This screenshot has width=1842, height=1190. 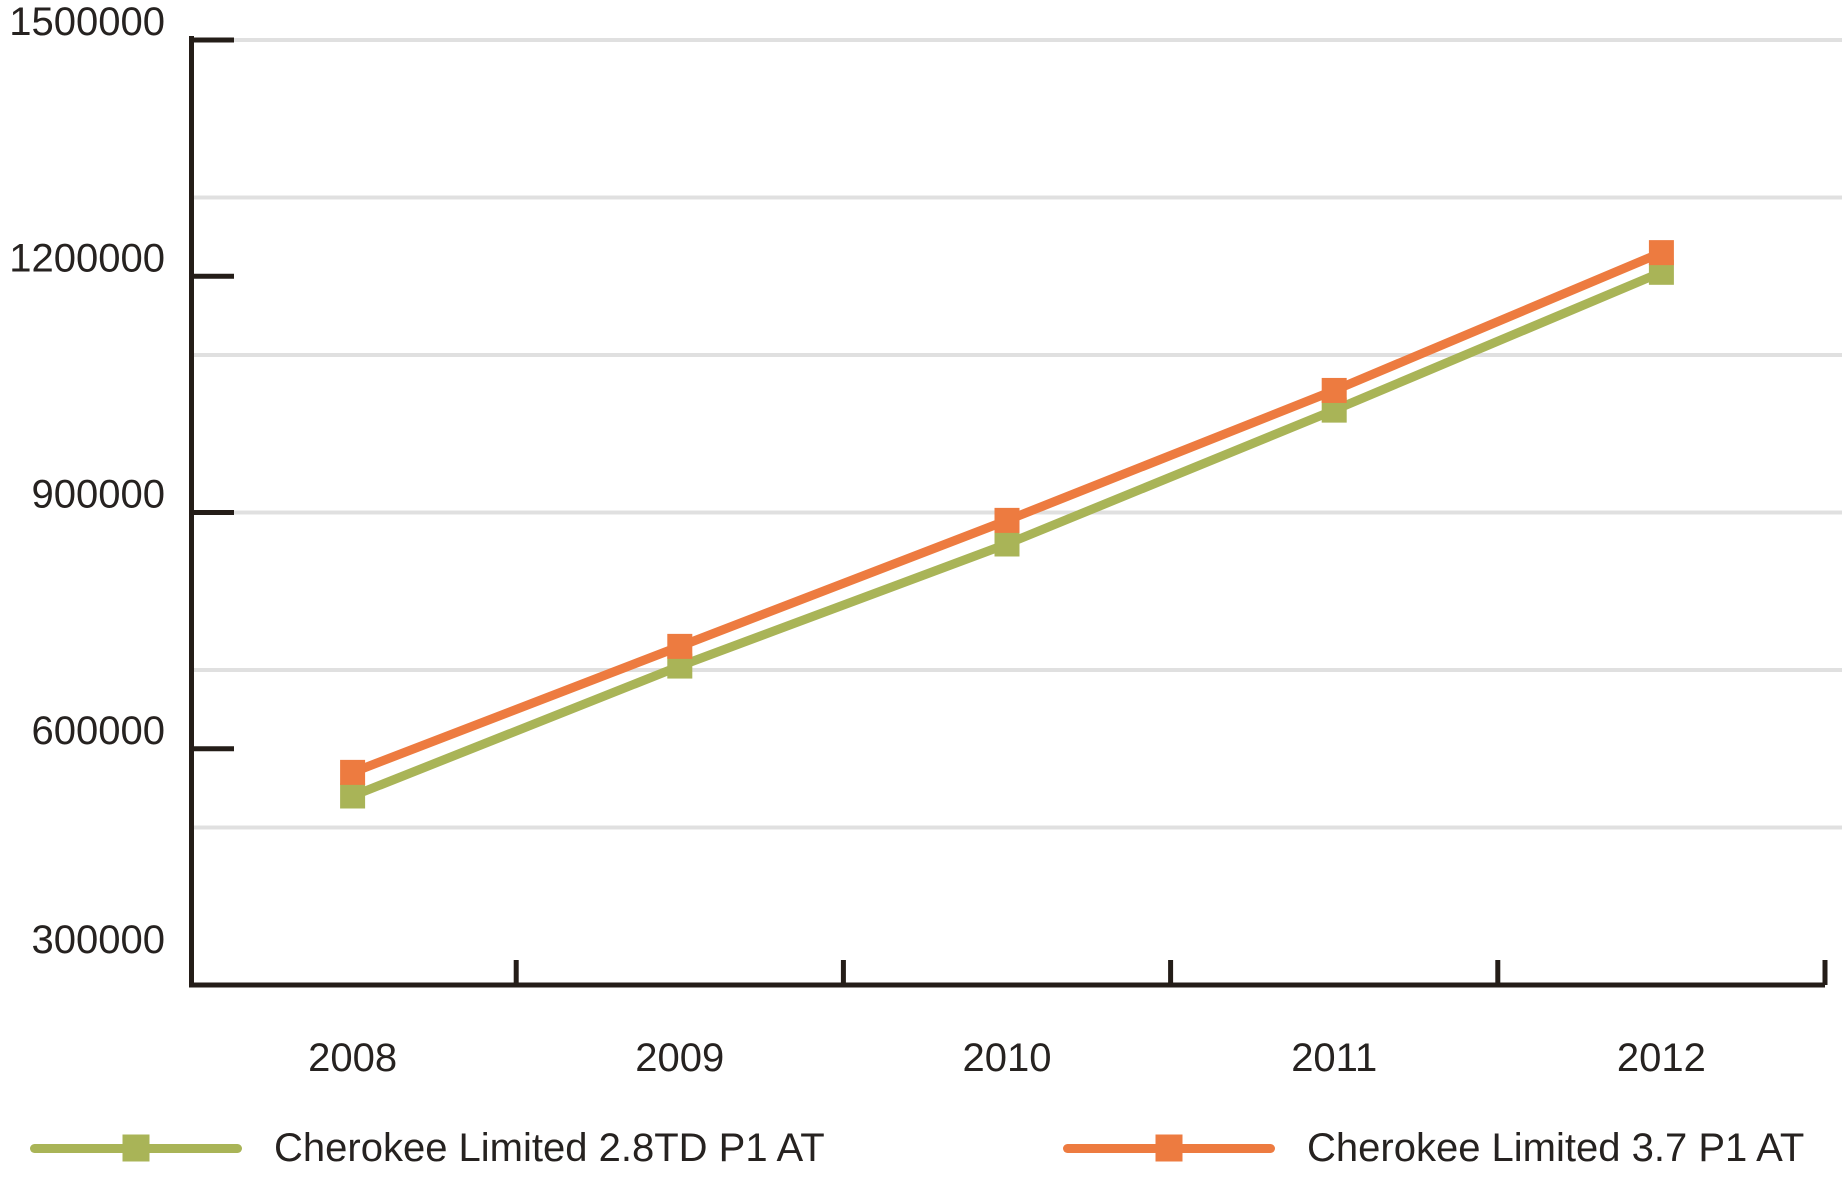 I want to click on y-axis-label: 600000, so click(x=98, y=731).